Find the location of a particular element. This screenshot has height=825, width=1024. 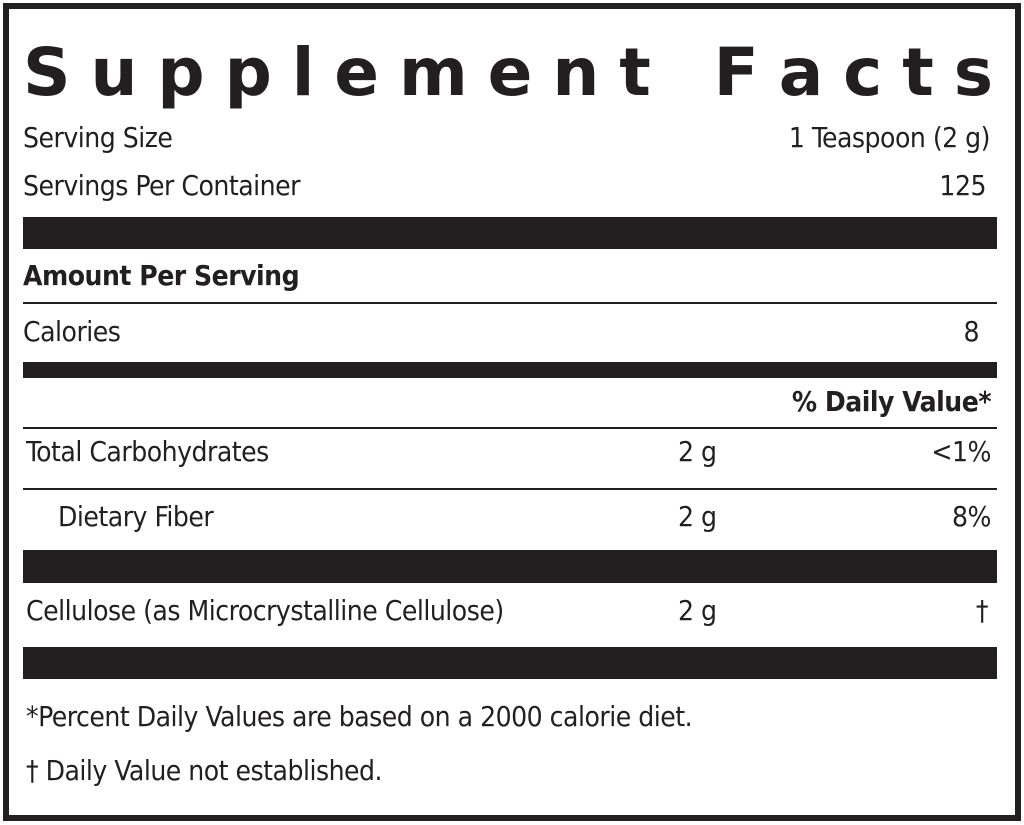

amount-per-serving-heading: Amount Per Serving is located at coordinates (161, 275).